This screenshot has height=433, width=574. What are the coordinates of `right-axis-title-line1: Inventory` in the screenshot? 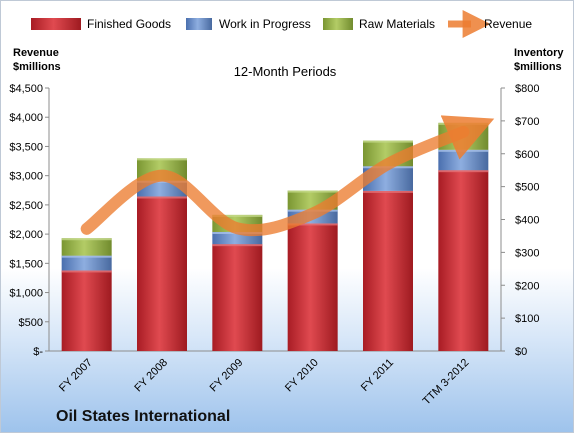 It's located at (539, 53).